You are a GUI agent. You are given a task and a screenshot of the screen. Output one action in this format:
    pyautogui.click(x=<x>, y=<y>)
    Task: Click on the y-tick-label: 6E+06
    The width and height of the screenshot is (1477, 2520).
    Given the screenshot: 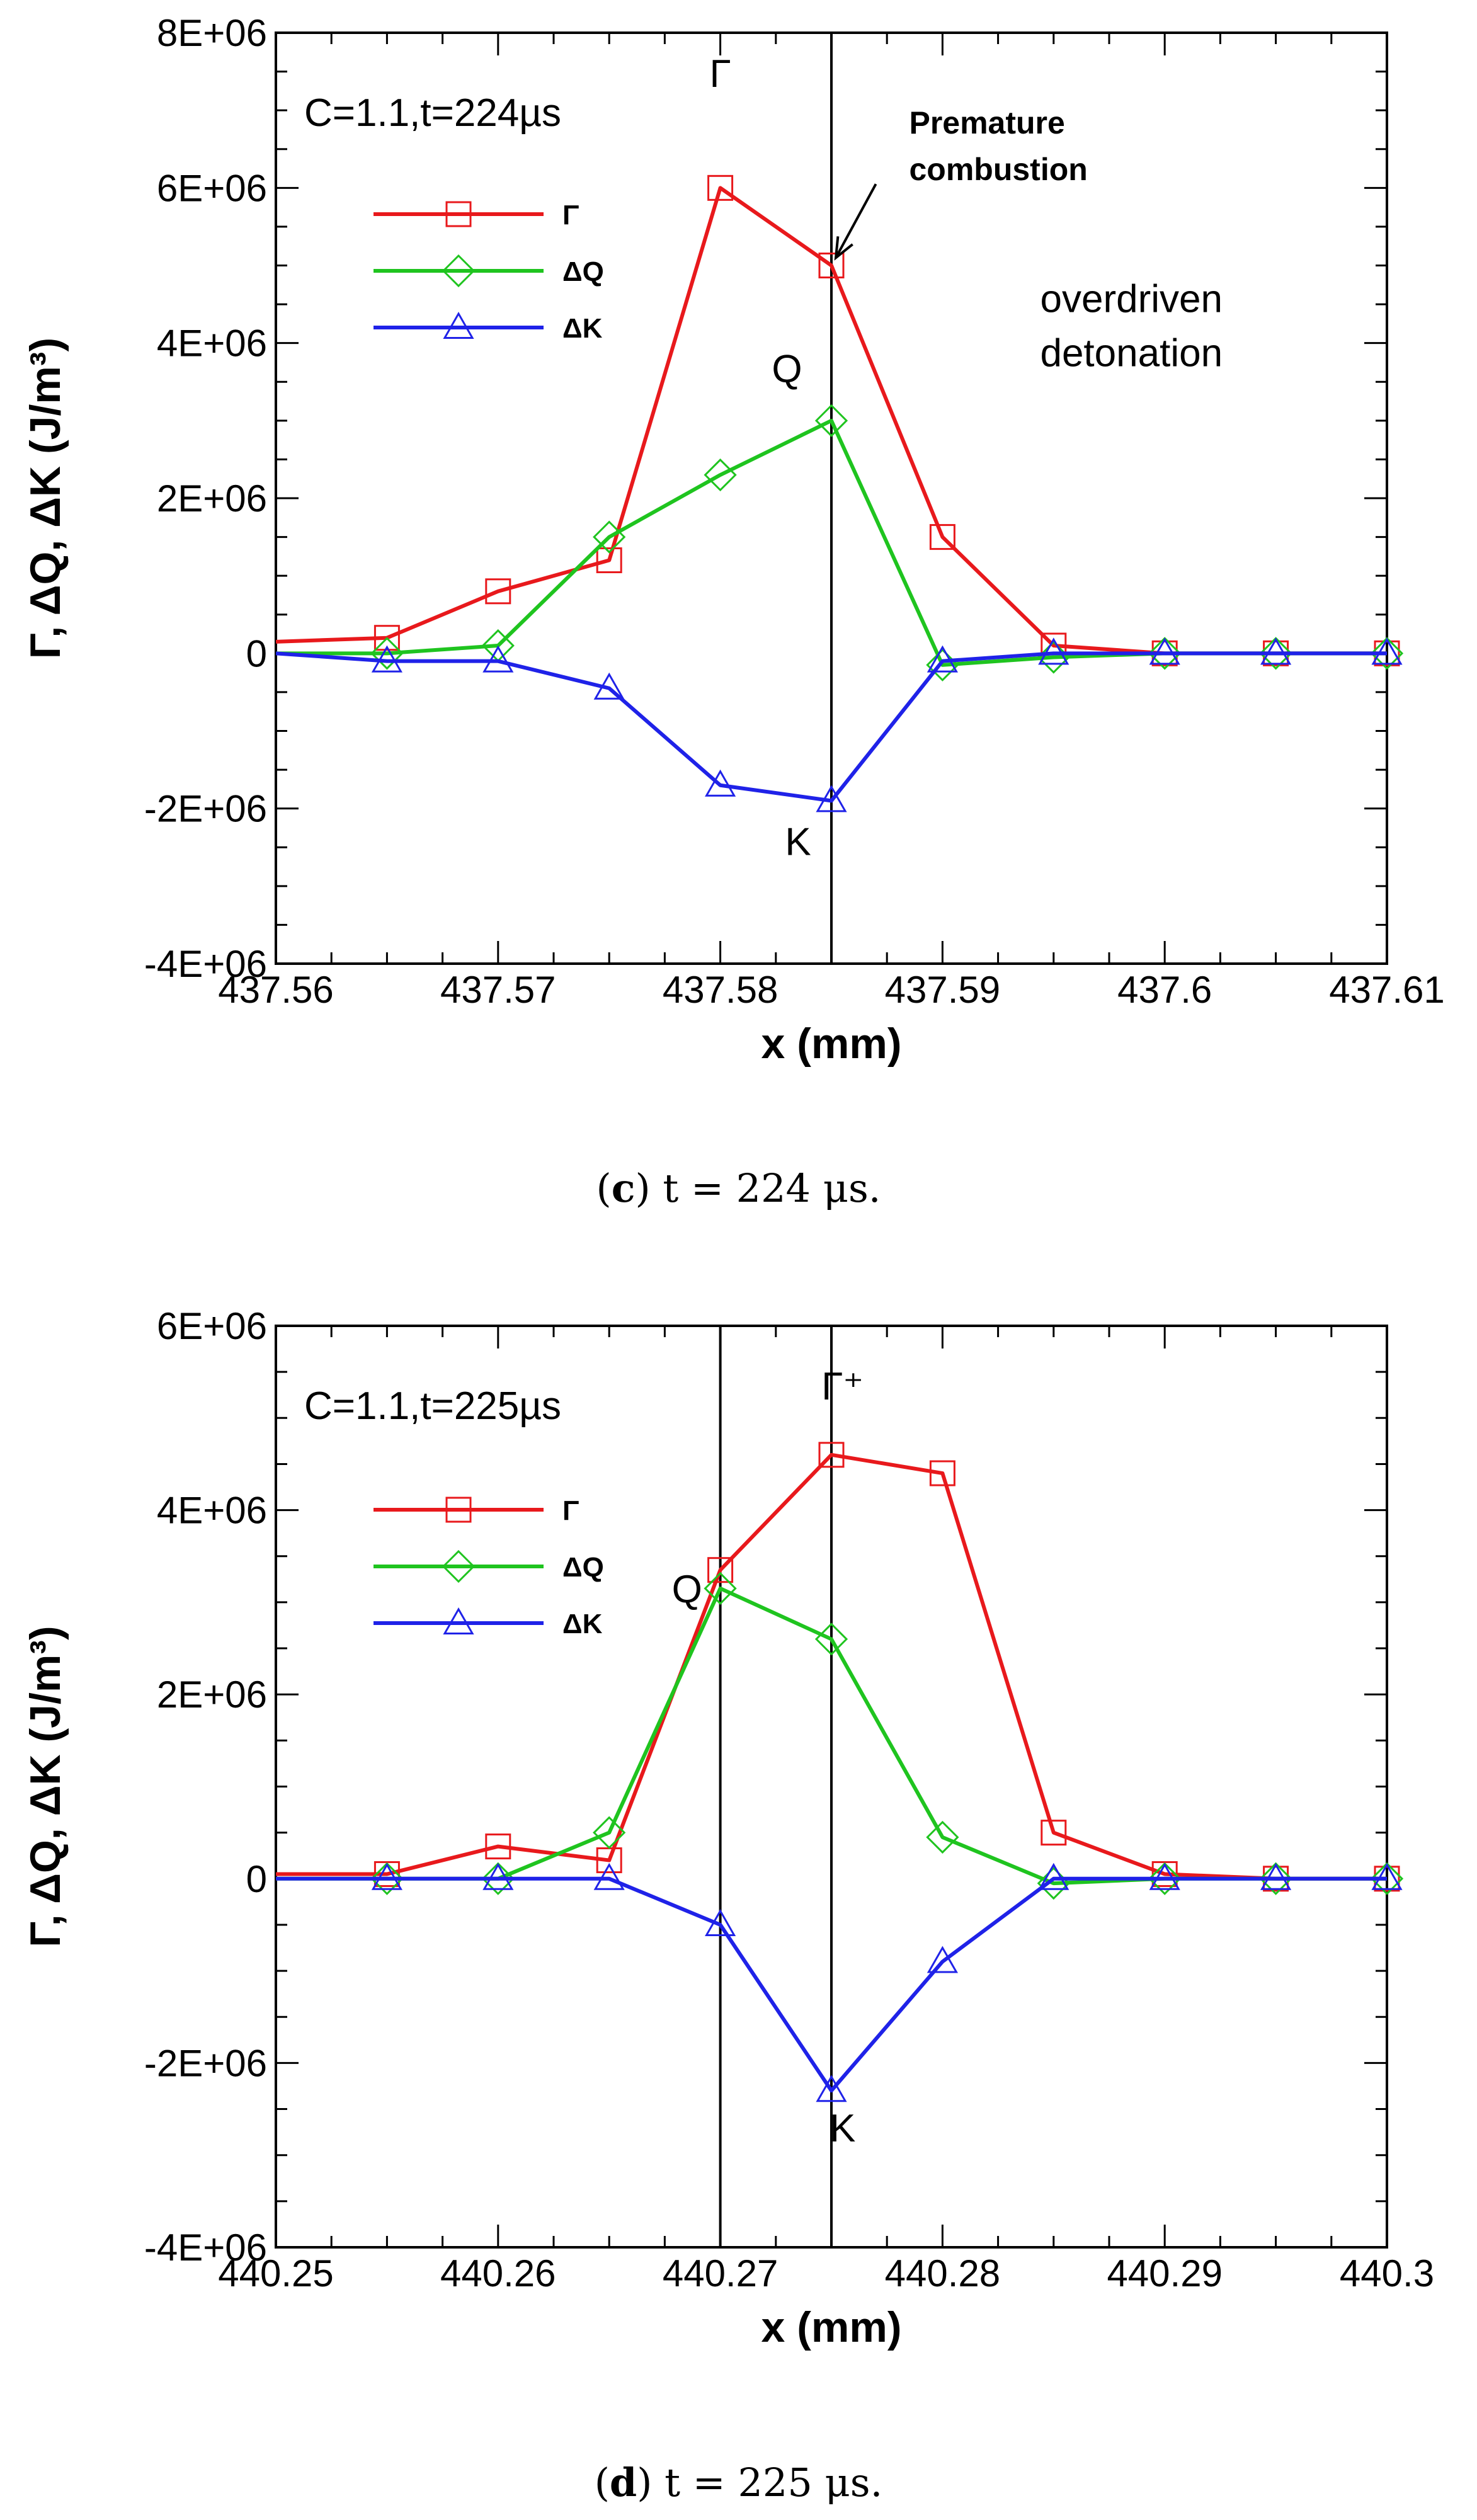 What is the action you would take?
    pyautogui.click(x=212, y=188)
    